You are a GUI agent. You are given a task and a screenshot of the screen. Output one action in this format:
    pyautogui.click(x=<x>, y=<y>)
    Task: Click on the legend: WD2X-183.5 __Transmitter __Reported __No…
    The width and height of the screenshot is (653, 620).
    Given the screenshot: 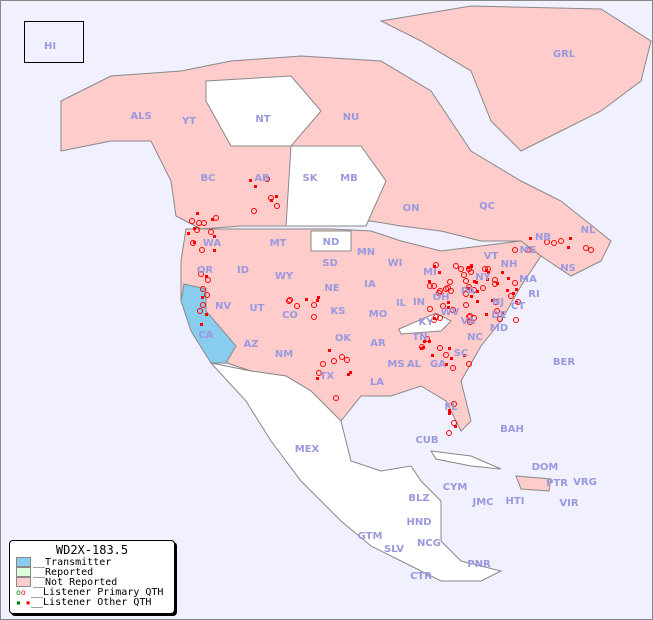 What is the action you would take?
    pyautogui.click(x=92, y=577)
    